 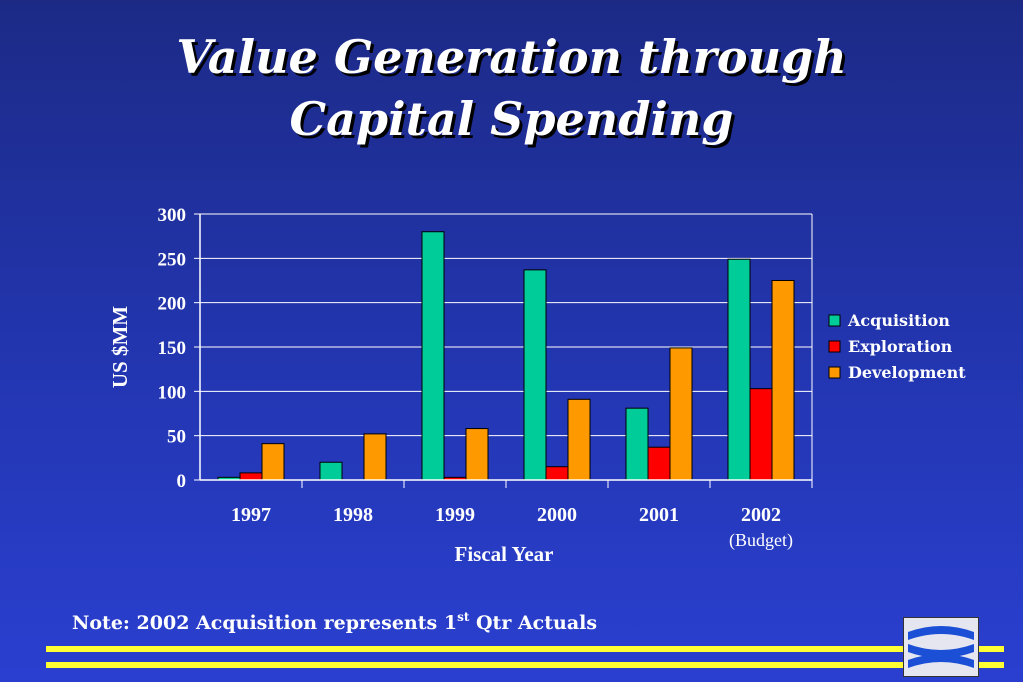 What do you see at coordinates (659, 463) in the screenshot?
I see `bar-exploration-2001` at bounding box center [659, 463].